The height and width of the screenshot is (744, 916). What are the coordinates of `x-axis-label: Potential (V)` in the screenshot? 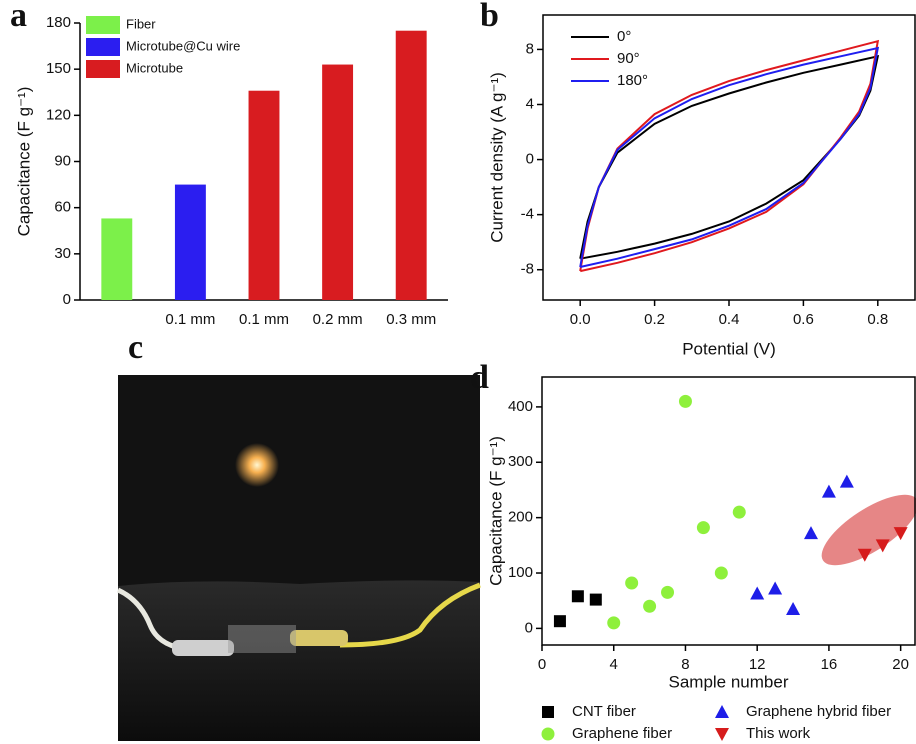 It's located at (729, 348).